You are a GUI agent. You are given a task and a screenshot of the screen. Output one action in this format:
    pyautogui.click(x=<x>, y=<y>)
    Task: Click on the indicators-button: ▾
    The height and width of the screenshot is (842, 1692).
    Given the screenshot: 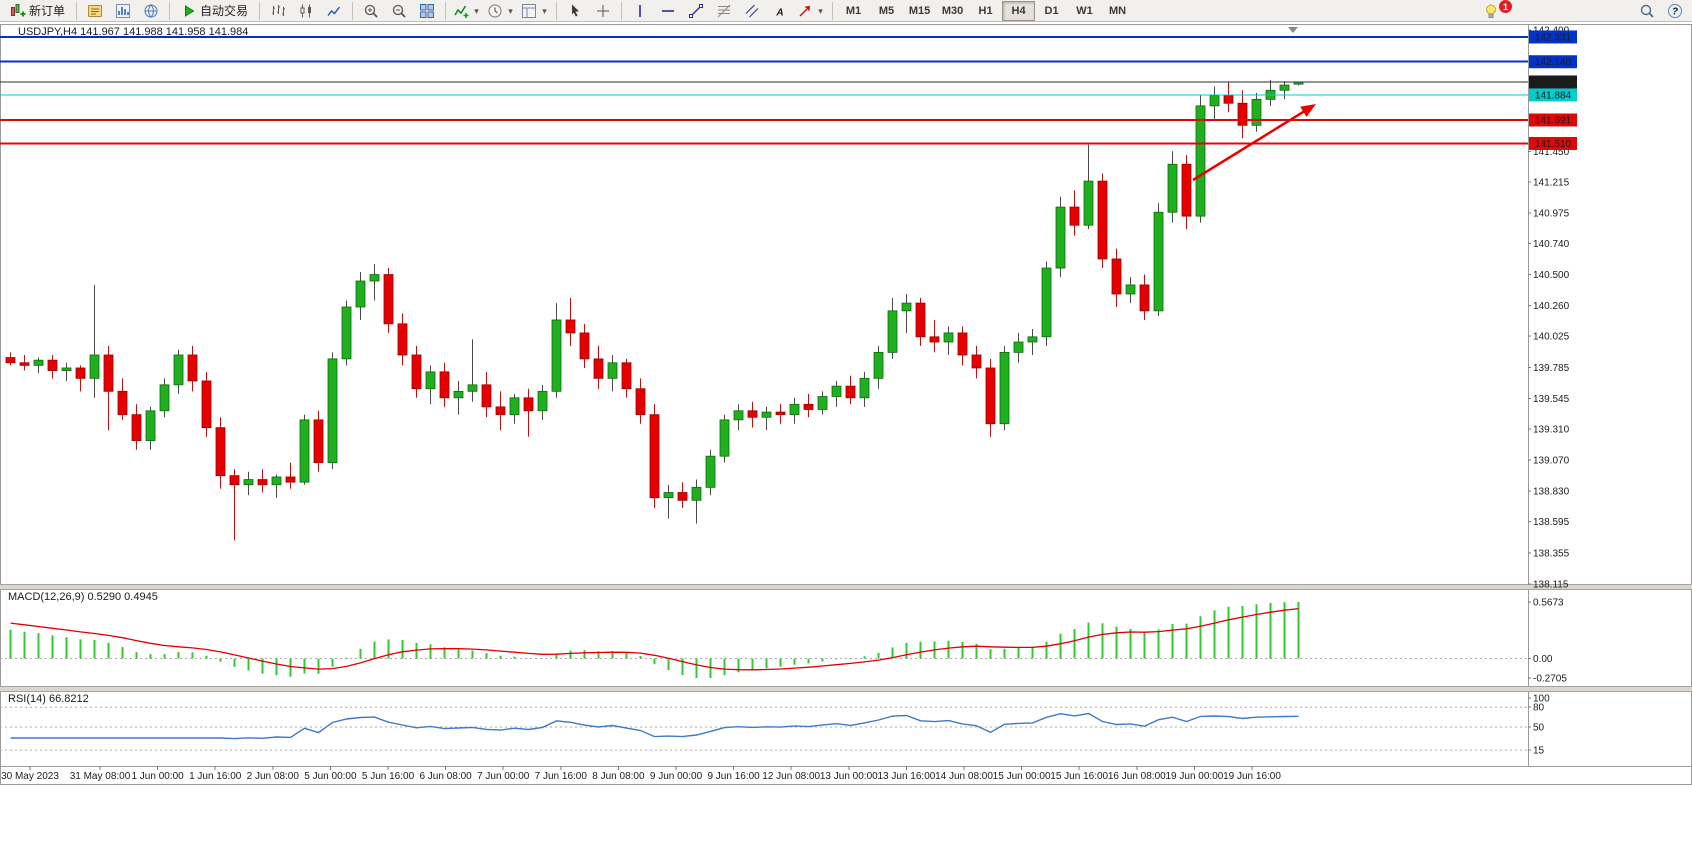 What is the action you would take?
    pyautogui.click(x=467, y=11)
    